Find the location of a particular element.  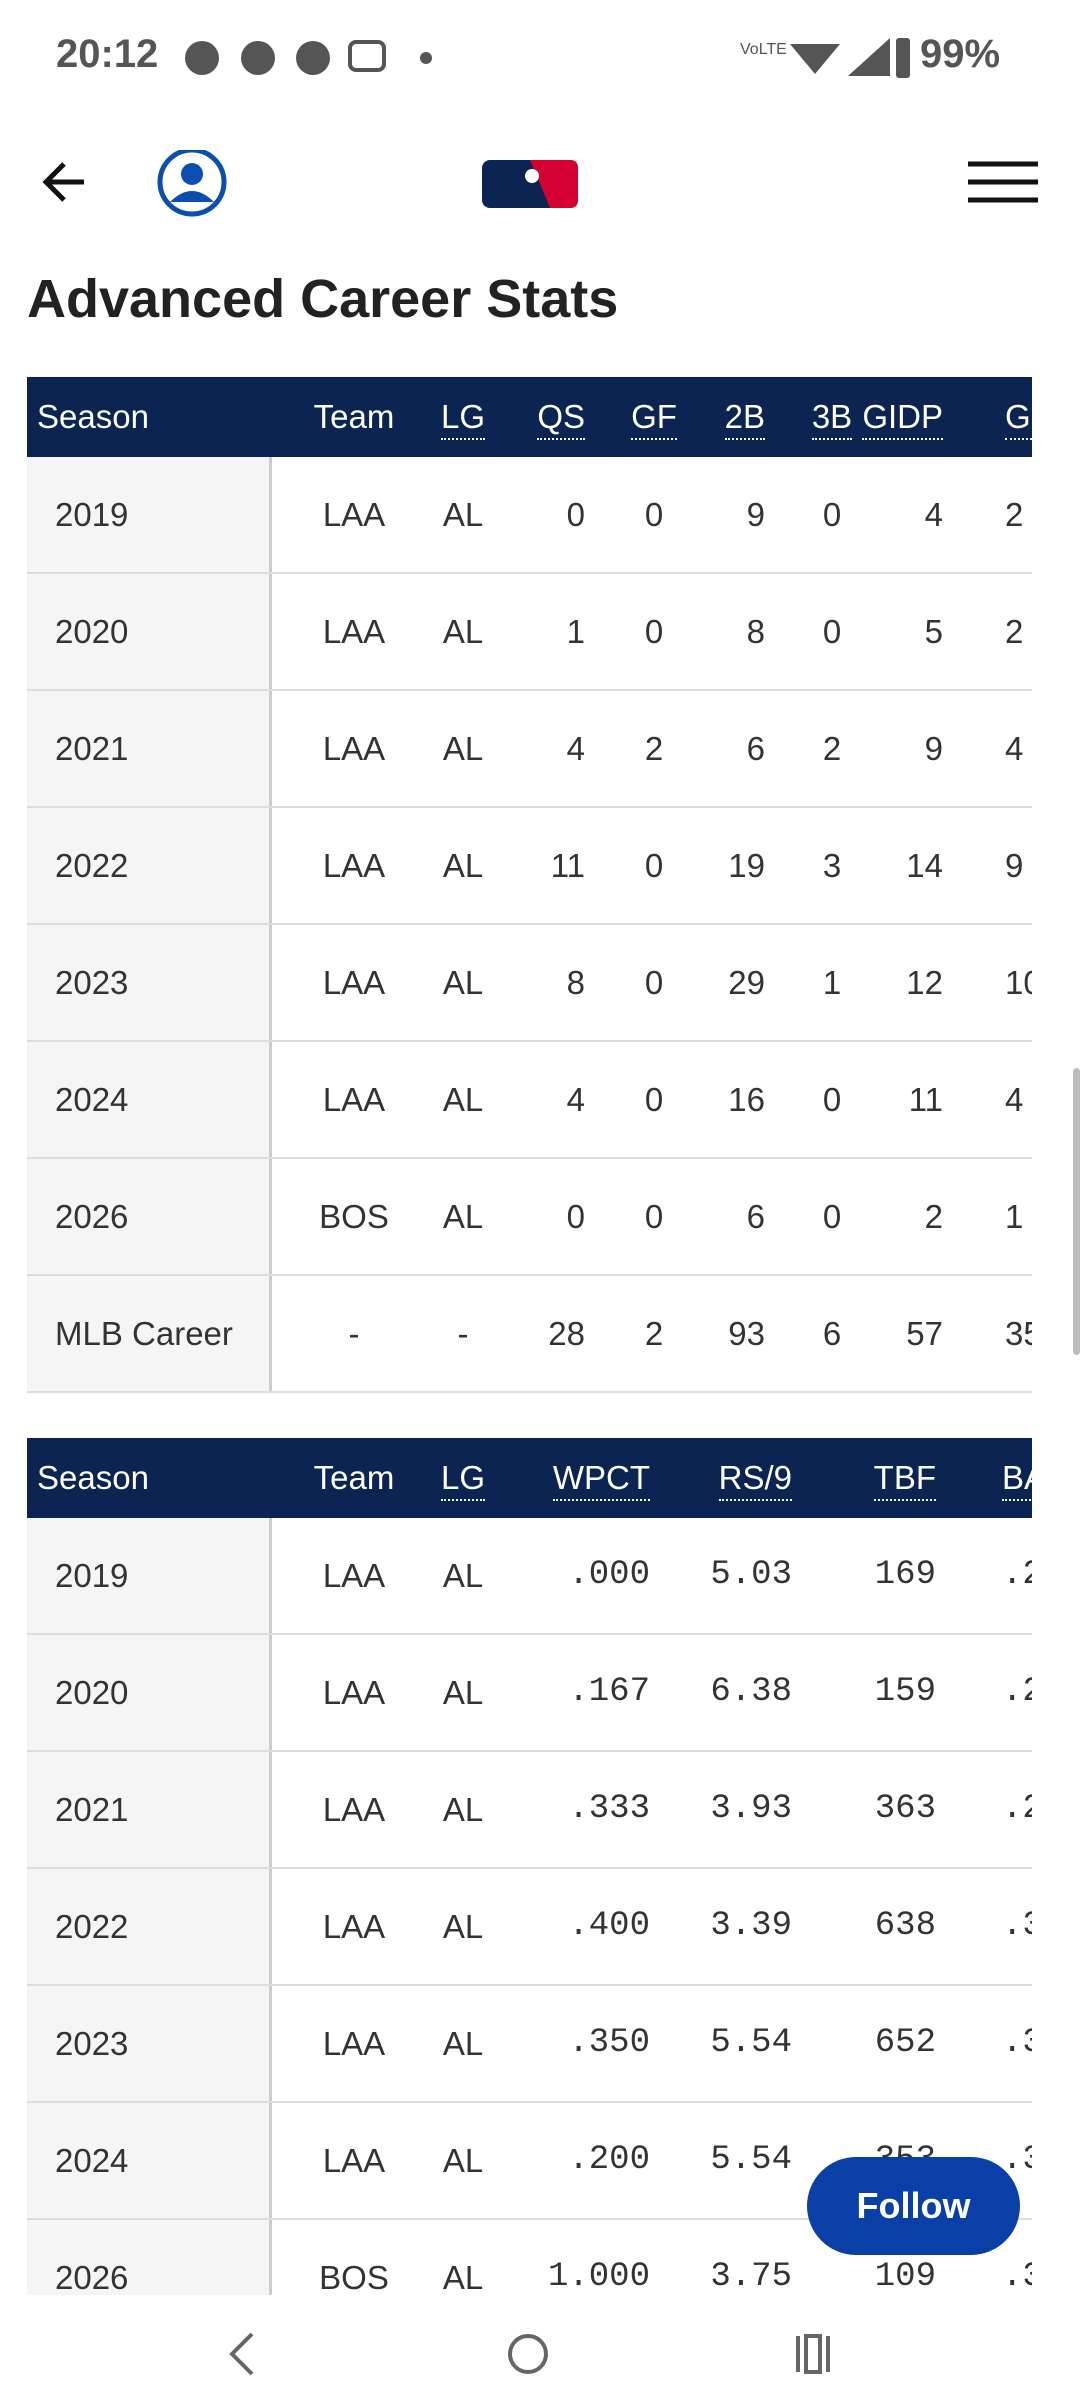

table-row: 2022 LAA AL .400 3.39 638 .3 is located at coordinates (529, 1927).